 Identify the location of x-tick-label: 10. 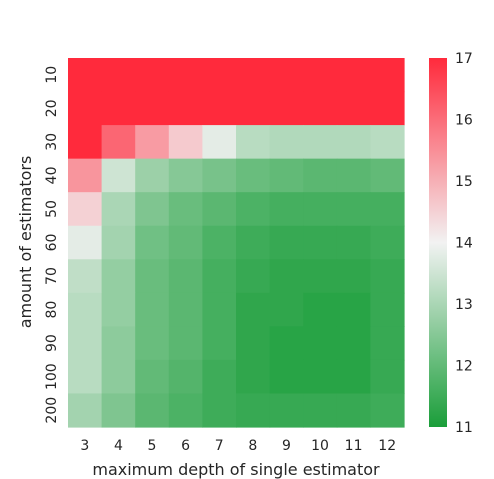
(320, 446).